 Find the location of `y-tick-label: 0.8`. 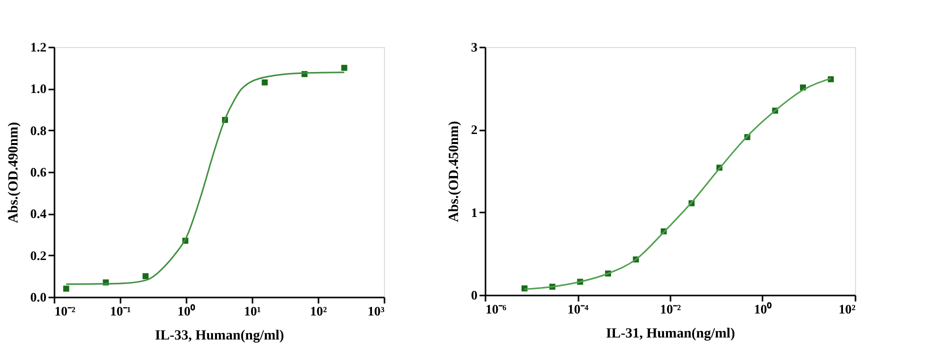

y-tick-label: 0.8 is located at coordinates (38, 130).